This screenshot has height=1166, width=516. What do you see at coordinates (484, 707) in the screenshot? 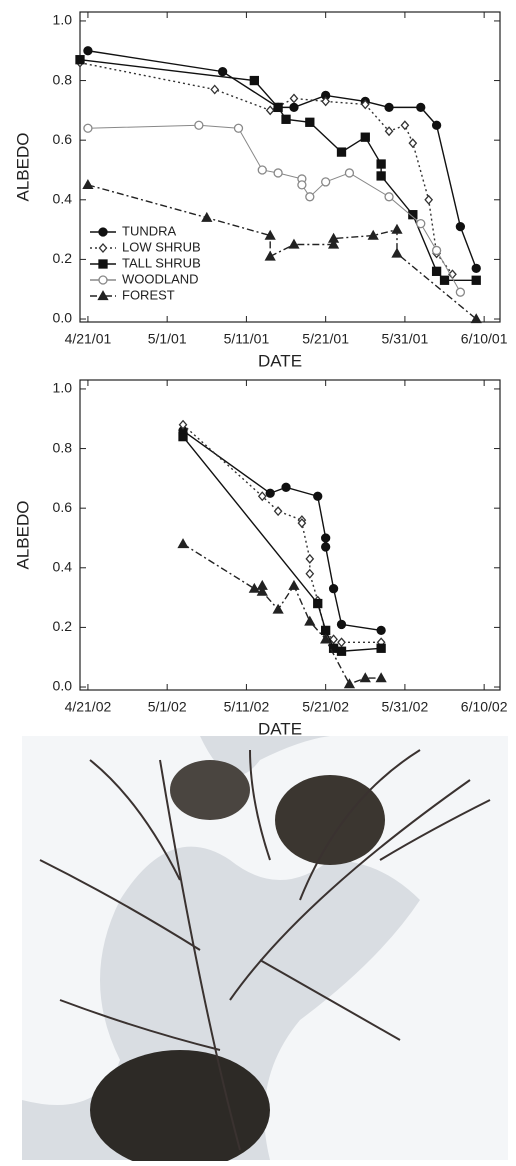
I see `x-tick-label: 6/10/02` at bounding box center [484, 707].